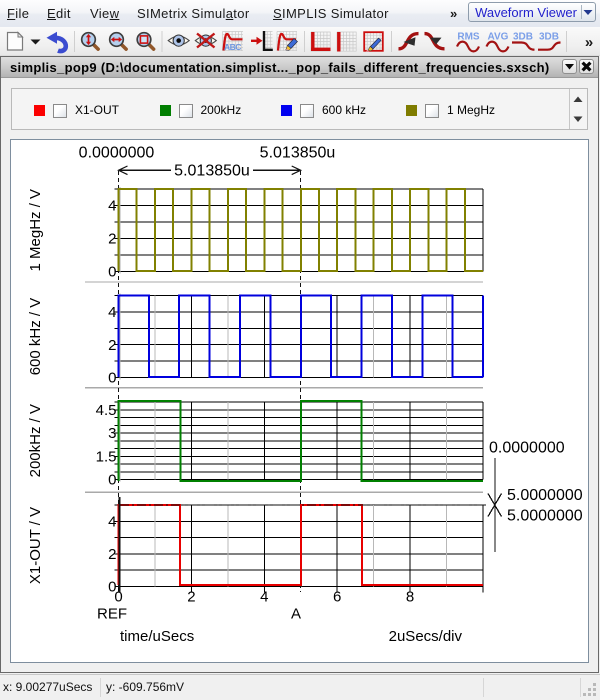  What do you see at coordinates (112, 433) in the screenshot?
I see `svg-text: 3` at bounding box center [112, 433].